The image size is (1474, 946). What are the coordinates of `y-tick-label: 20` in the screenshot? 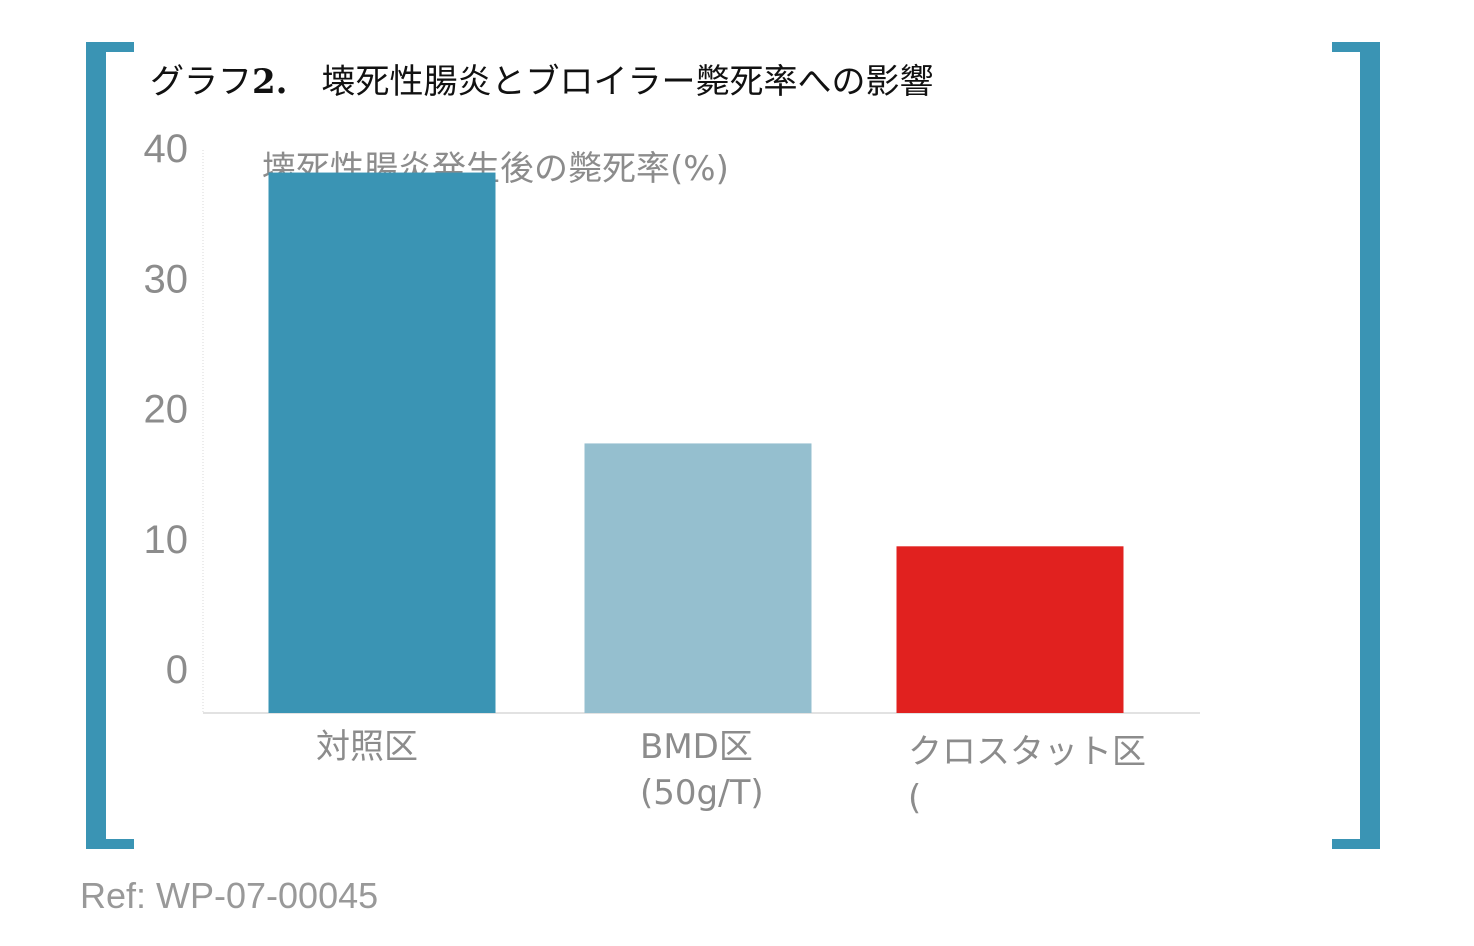 It's located at (166, 410).